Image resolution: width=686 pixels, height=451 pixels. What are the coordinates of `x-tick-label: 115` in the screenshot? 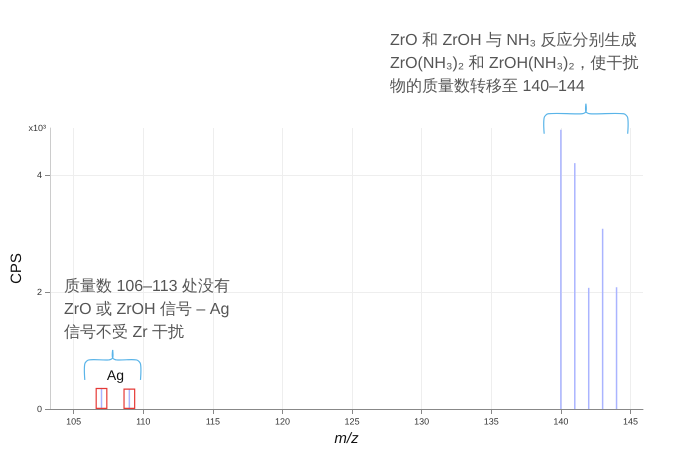 It's located at (213, 421).